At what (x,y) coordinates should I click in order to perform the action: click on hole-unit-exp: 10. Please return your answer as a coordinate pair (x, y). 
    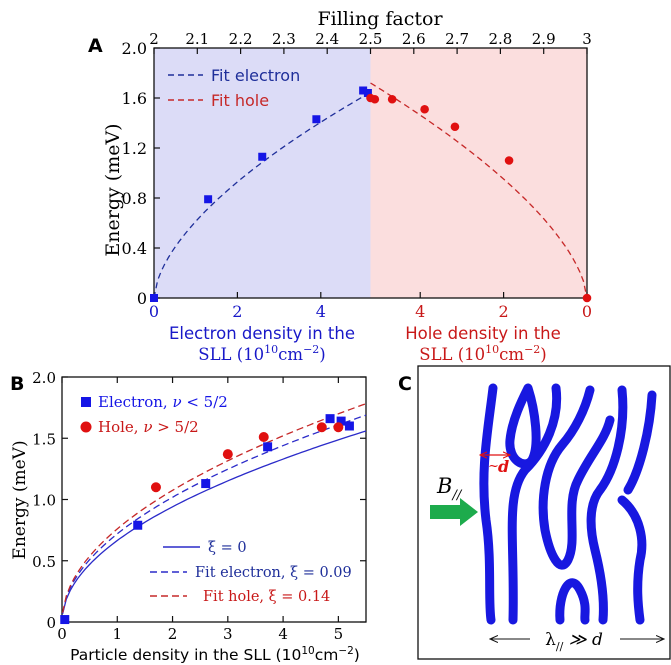
    Looking at the image, I should click on (492, 349).